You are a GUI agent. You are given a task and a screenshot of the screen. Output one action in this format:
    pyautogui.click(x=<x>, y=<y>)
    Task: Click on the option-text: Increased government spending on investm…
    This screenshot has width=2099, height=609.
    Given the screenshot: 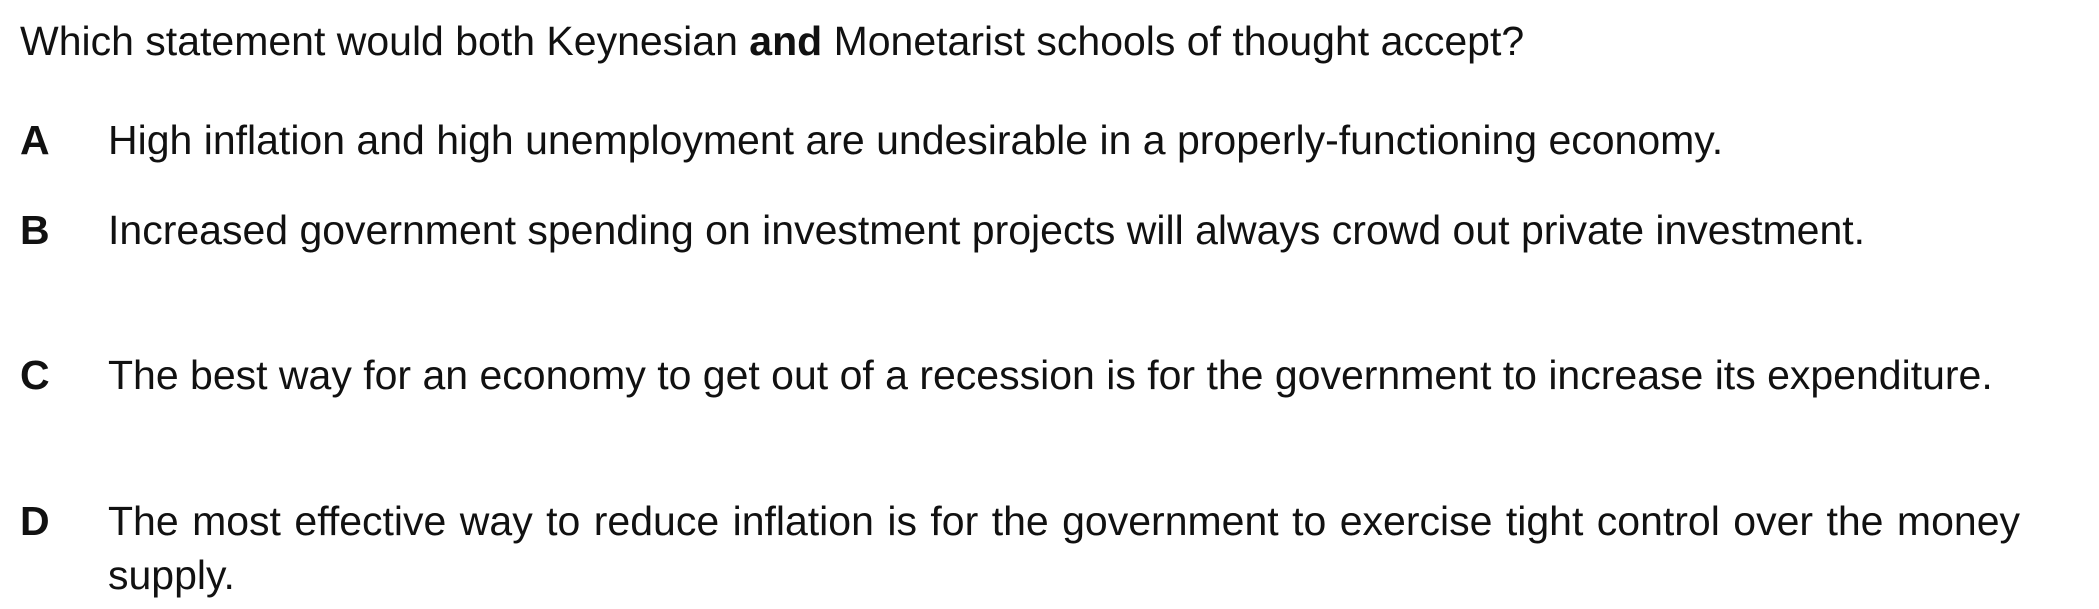 What is the action you would take?
    pyautogui.click(x=987, y=230)
    